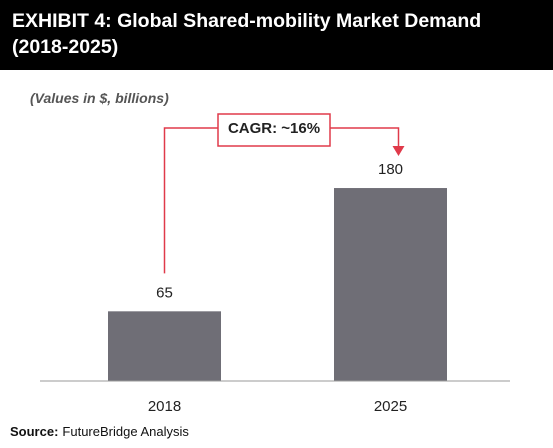 The width and height of the screenshot is (553, 448). What do you see at coordinates (99, 98) in the screenshot?
I see `chart-subtitle: (Values in $, billions)` at bounding box center [99, 98].